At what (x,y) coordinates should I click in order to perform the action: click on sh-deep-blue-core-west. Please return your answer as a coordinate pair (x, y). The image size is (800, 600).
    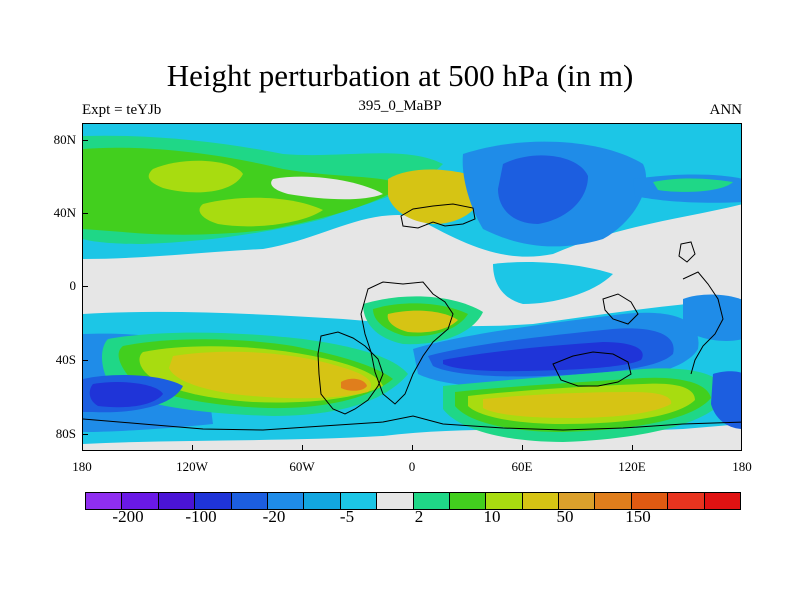
    Looking at the image, I should click on (126, 395).